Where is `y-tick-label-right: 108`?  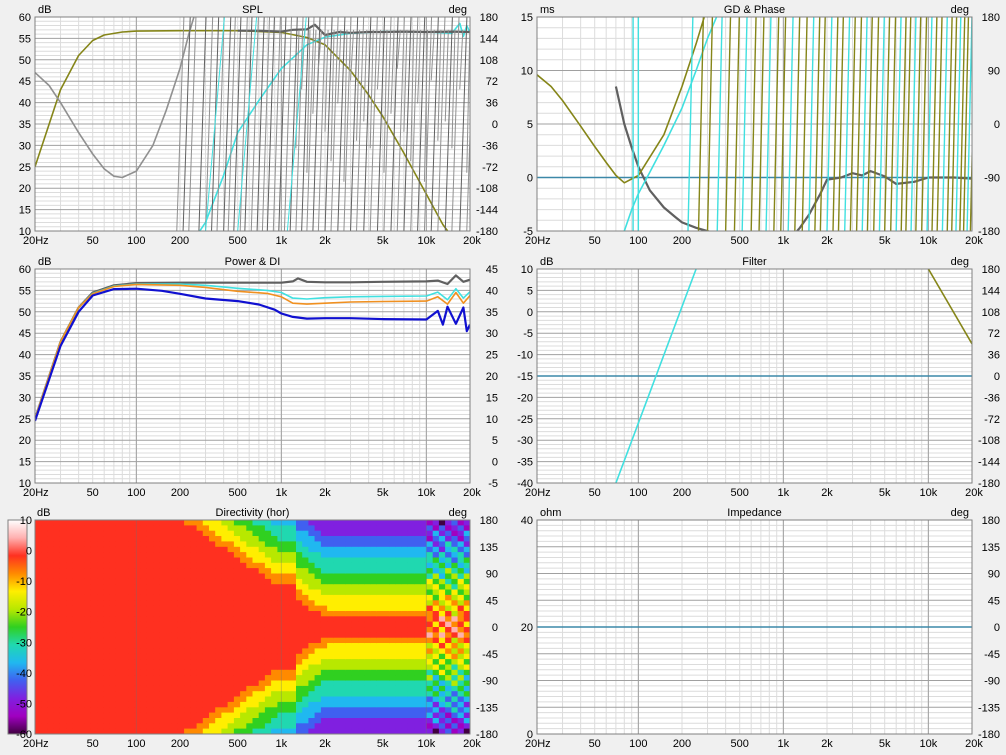 y-tick-label-right: 108 is located at coordinates (991, 313).